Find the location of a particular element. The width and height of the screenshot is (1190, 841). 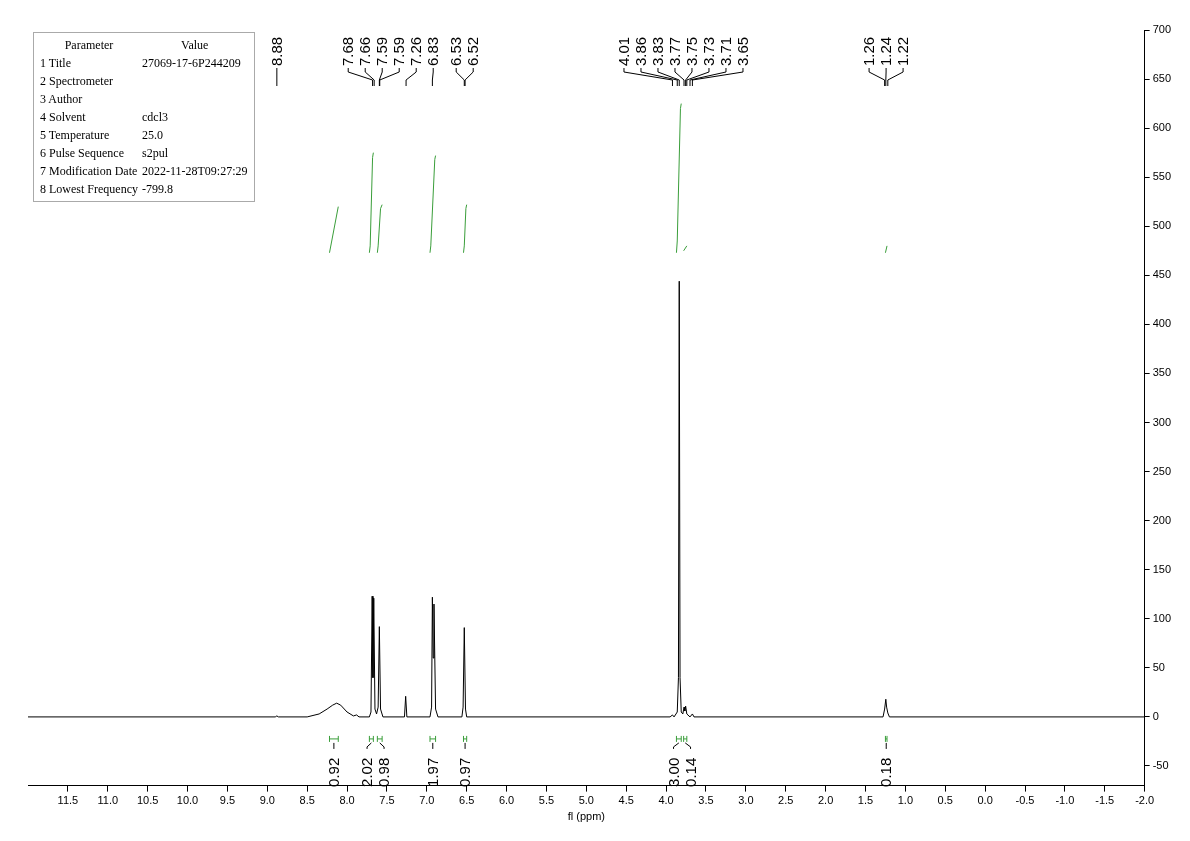

x-tick-label: 5.0 is located at coordinates (586, 800).